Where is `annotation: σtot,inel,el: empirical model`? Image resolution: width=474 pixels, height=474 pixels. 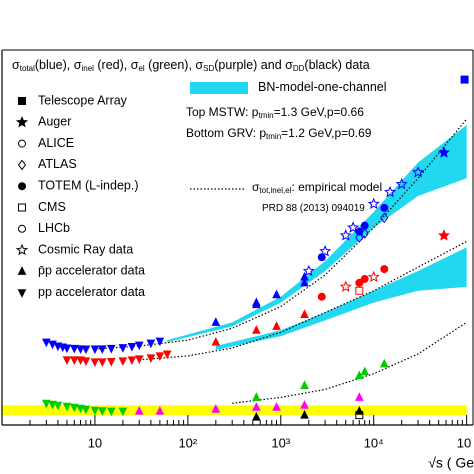 annotation: σtot,inel,el: empirical model is located at coordinates (317, 187).